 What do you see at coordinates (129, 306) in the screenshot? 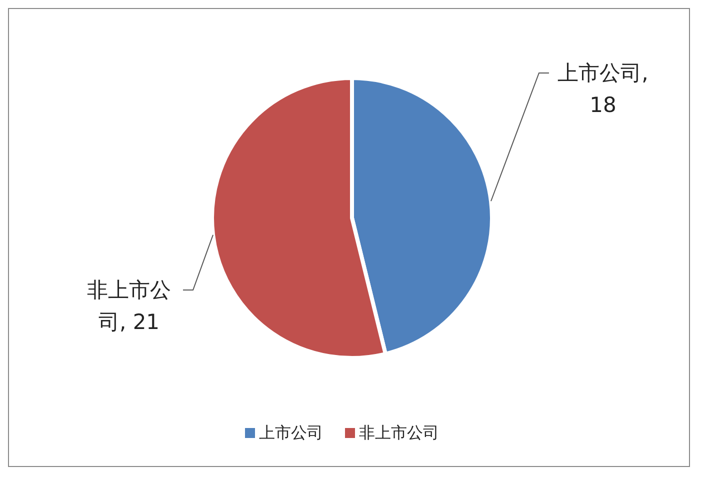
I see `data-label: 非上市公司, 21` at bounding box center [129, 306].